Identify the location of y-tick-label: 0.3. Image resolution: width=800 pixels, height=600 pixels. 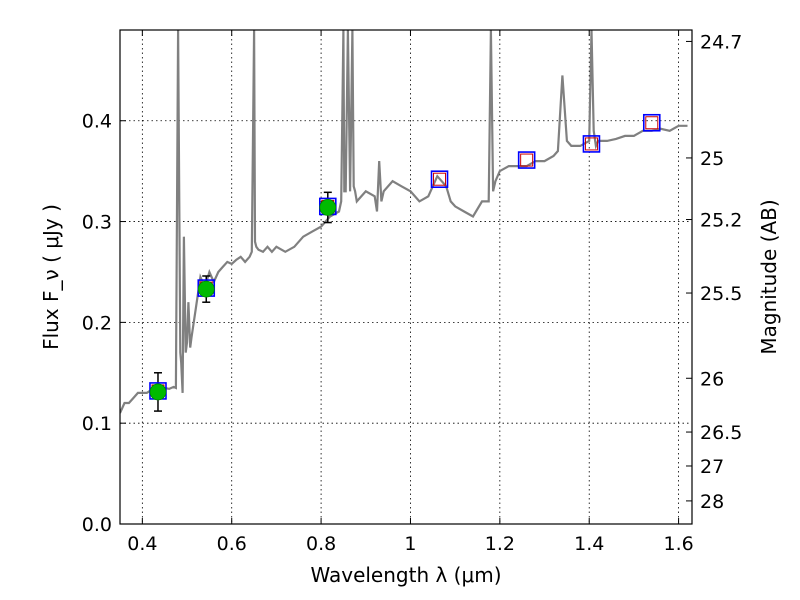
(97, 223).